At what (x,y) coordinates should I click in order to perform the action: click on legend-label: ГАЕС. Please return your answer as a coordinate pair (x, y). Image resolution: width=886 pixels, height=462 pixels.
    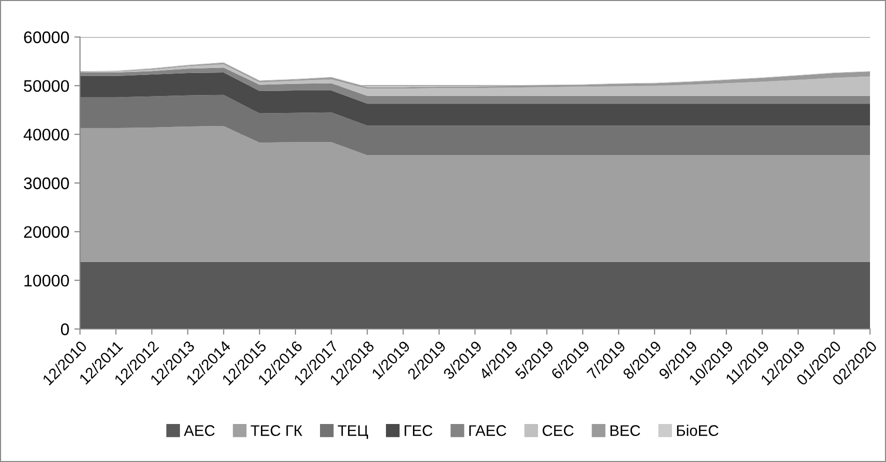
    Looking at the image, I should click on (487, 430).